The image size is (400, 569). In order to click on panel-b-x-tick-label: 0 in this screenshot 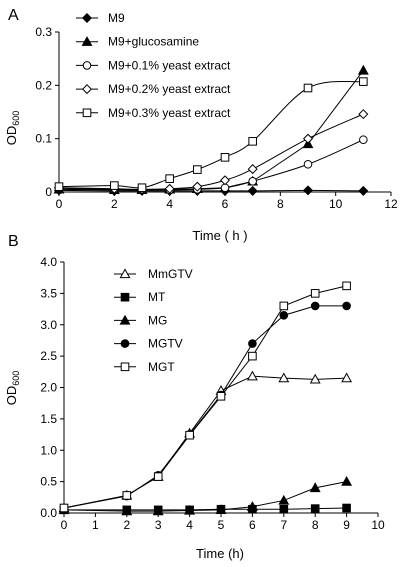, I will do `click(64, 525)`.